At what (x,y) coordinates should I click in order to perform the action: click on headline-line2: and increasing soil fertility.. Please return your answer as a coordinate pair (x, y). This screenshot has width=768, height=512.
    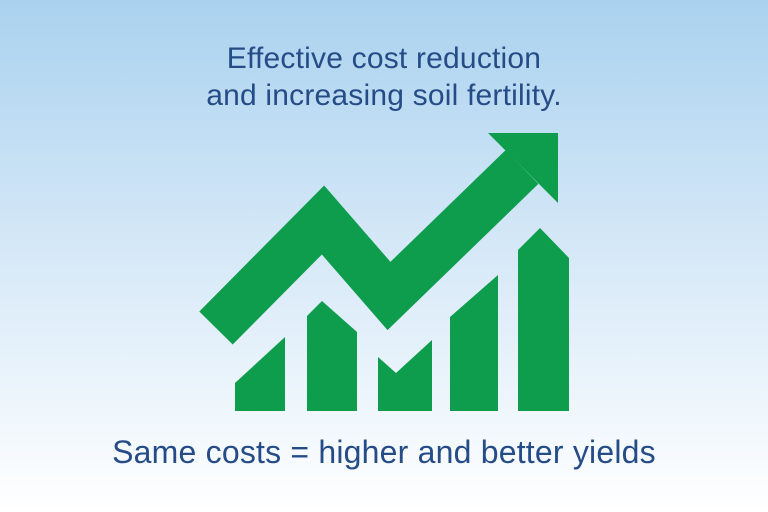
    Looking at the image, I should click on (384, 95).